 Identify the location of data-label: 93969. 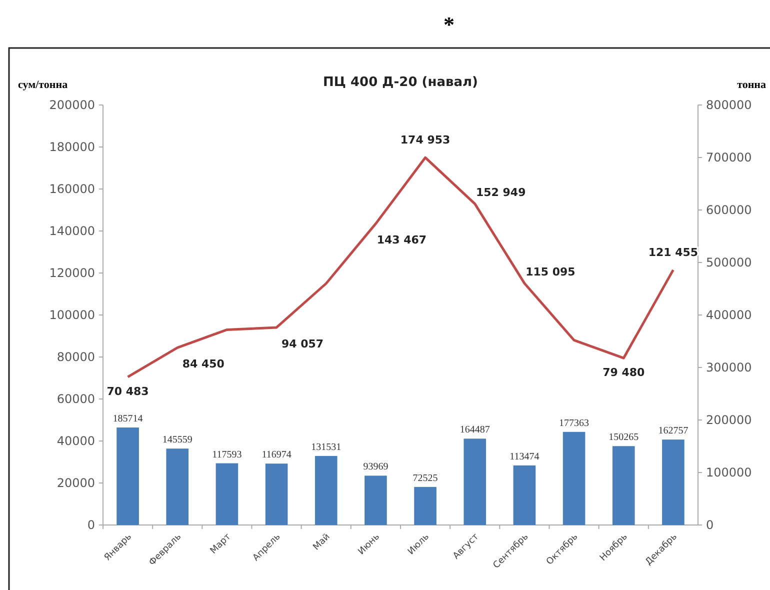
(375, 467).